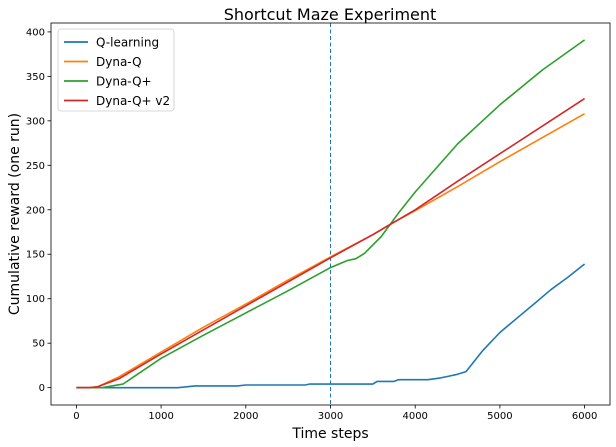 The width and height of the screenshot is (616, 447). I want to click on chart-title: Shortcut Maze Experiment, so click(330, 14).